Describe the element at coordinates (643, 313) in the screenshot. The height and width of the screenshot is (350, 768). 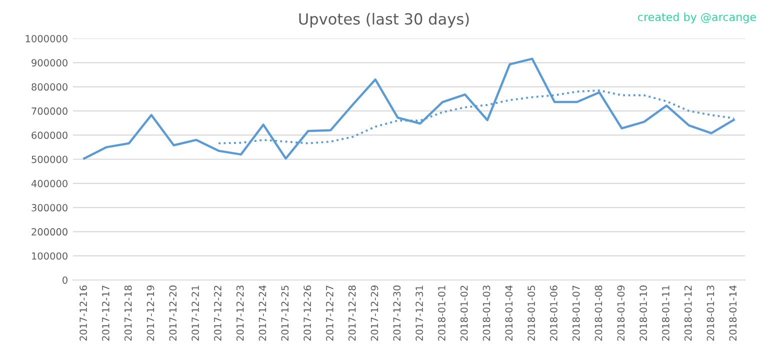
I see `x-tick-label: 2018-01-10` at that location.